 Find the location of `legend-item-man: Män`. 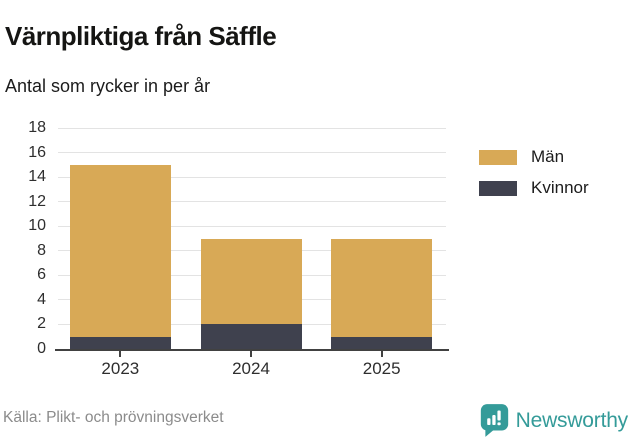

legend-item-man: Män is located at coordinates (534, 157).